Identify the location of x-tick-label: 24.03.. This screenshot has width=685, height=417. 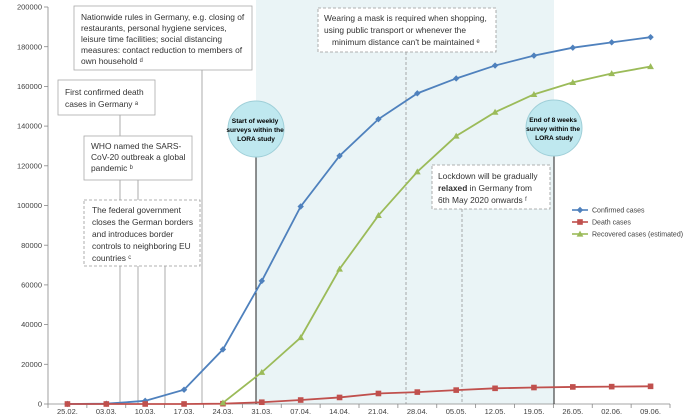
(223, 411).